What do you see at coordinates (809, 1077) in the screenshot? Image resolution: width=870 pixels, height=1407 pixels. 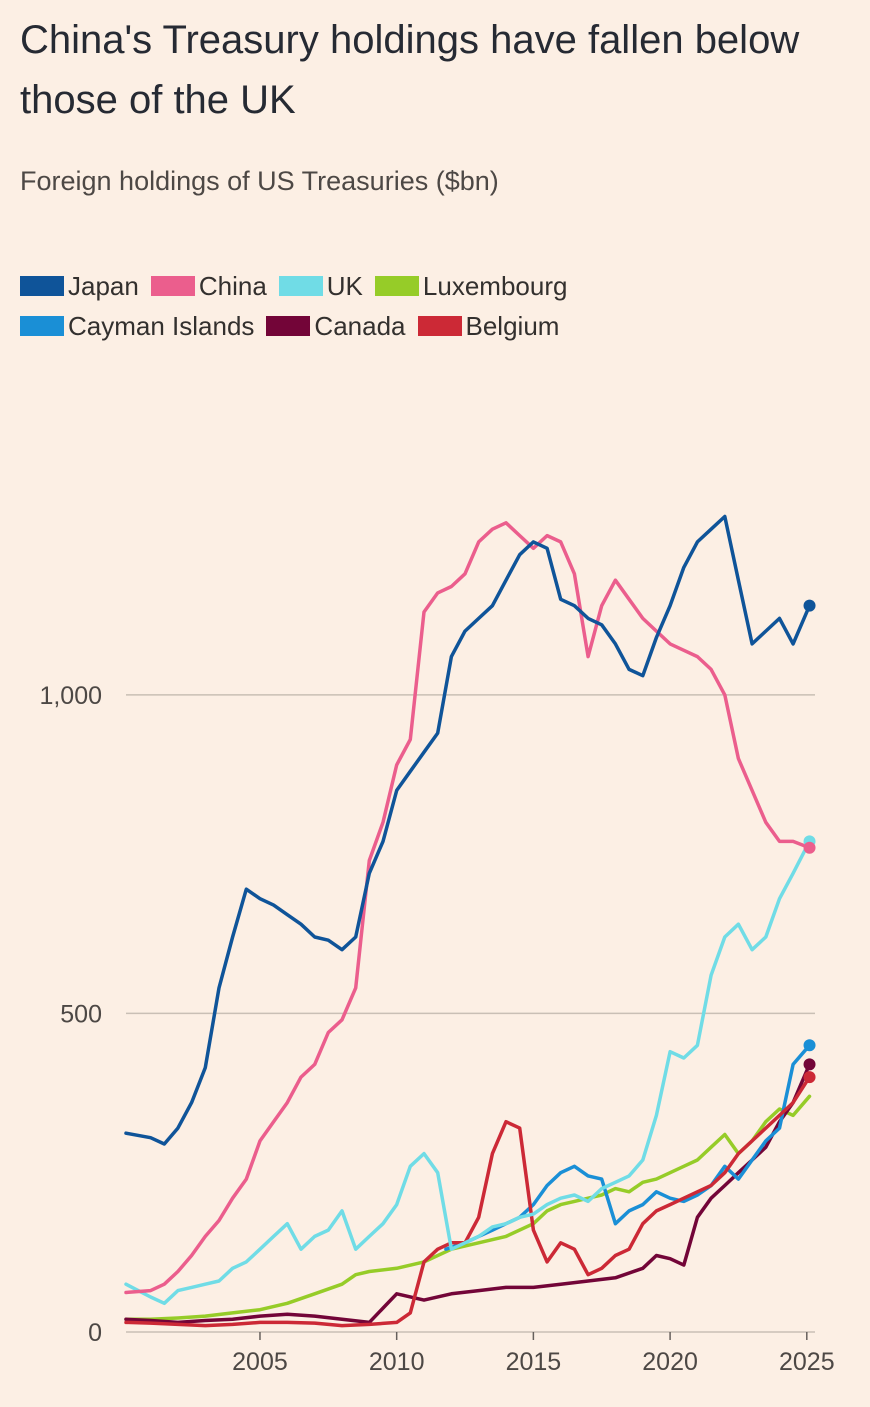 I see `end-marker-belgium` at bounding box center [809, 1077].